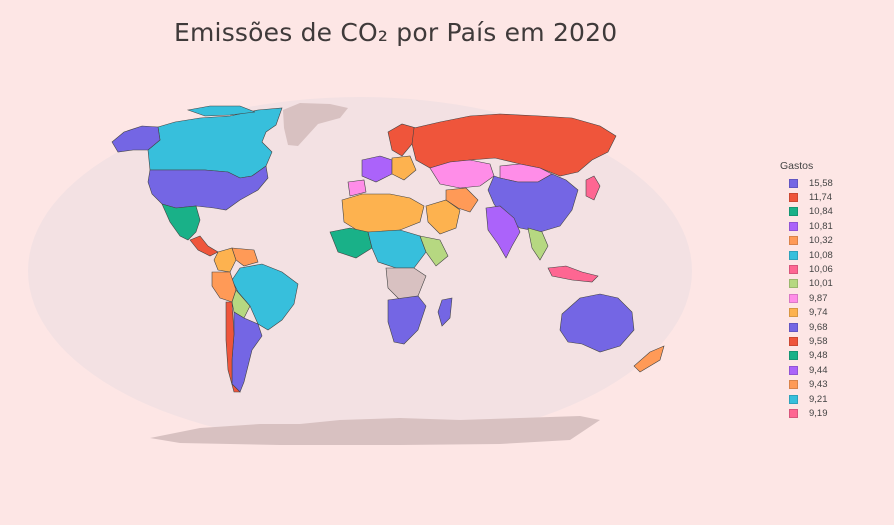 The image size is (894, 525). What do you see at coordinates (434, 251) in the screenshot?
I see `region-east-africa` at bounding box center [434, 251].